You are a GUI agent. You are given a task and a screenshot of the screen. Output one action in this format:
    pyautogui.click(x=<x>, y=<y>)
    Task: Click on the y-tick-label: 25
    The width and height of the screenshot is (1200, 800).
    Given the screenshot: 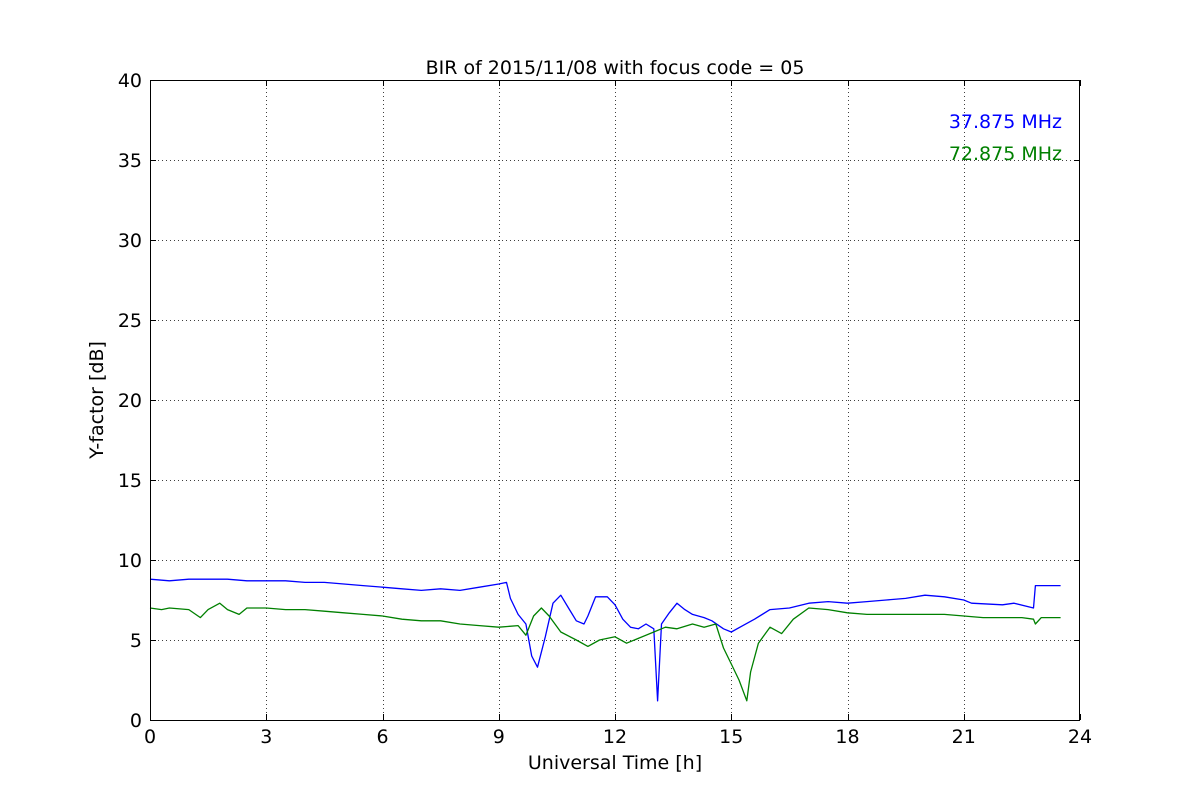 What is the action you would take?
    pyautogui.click(x=130, y=321)
    